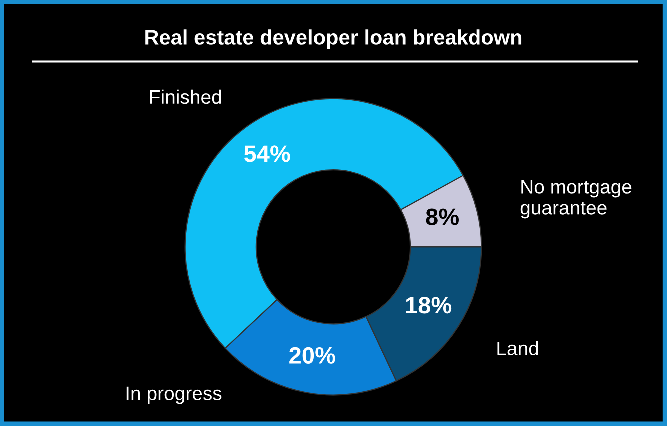 This screenshot has width=667, height=426. What do you see at coordinates (174, 395) in the screenshot?
I see `slice-label: In progress` at bounding box center [174, 395].